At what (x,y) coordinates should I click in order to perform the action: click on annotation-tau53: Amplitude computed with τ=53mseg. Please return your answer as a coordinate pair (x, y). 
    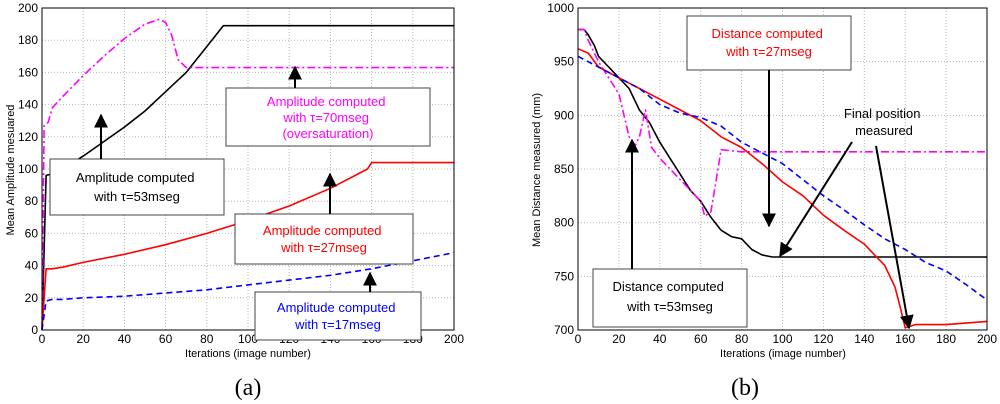
    Looking at the image, I should click on (137, 187).